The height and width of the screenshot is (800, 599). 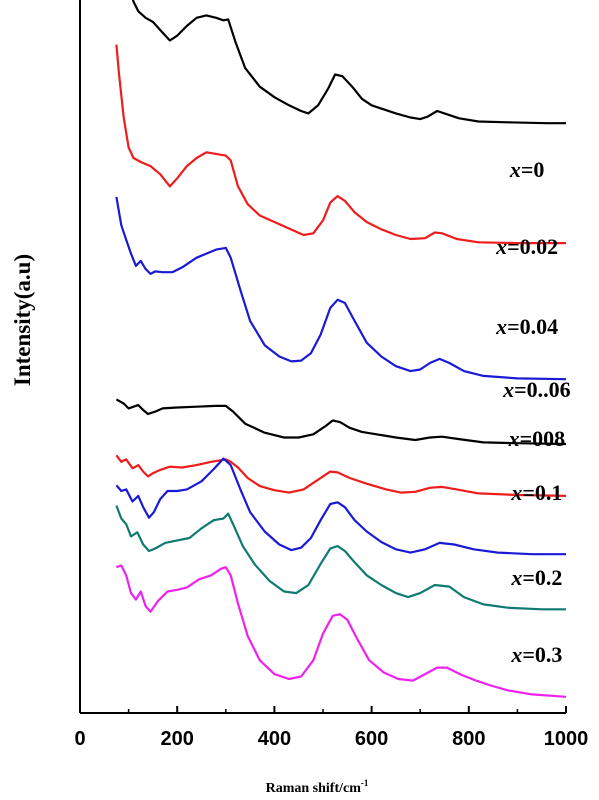 I want to click on x-axis-title: Raman shift/cm-1, so click(x=317, y=787).